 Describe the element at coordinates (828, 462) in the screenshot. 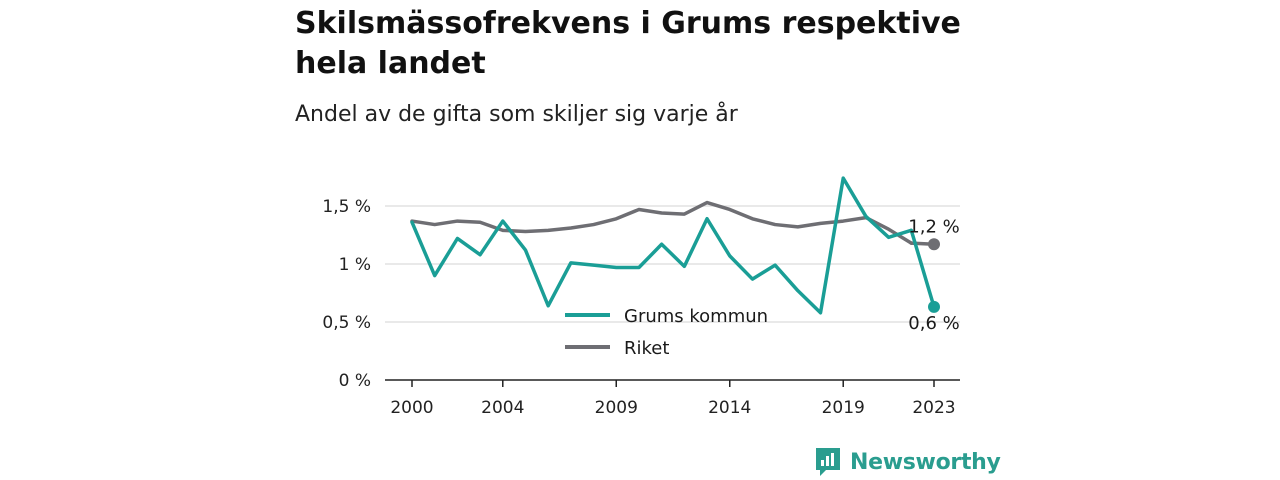

I see `newsworthy-logo-icon` at that location.